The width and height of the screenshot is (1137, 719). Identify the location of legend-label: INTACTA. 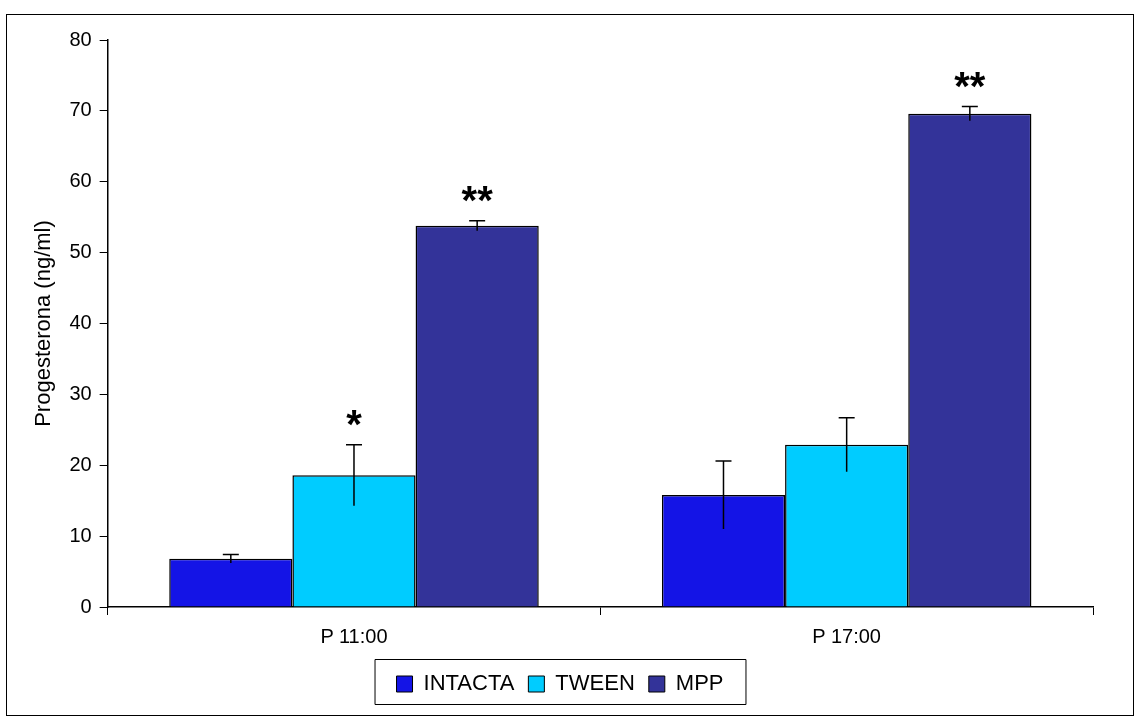
(469, 683).